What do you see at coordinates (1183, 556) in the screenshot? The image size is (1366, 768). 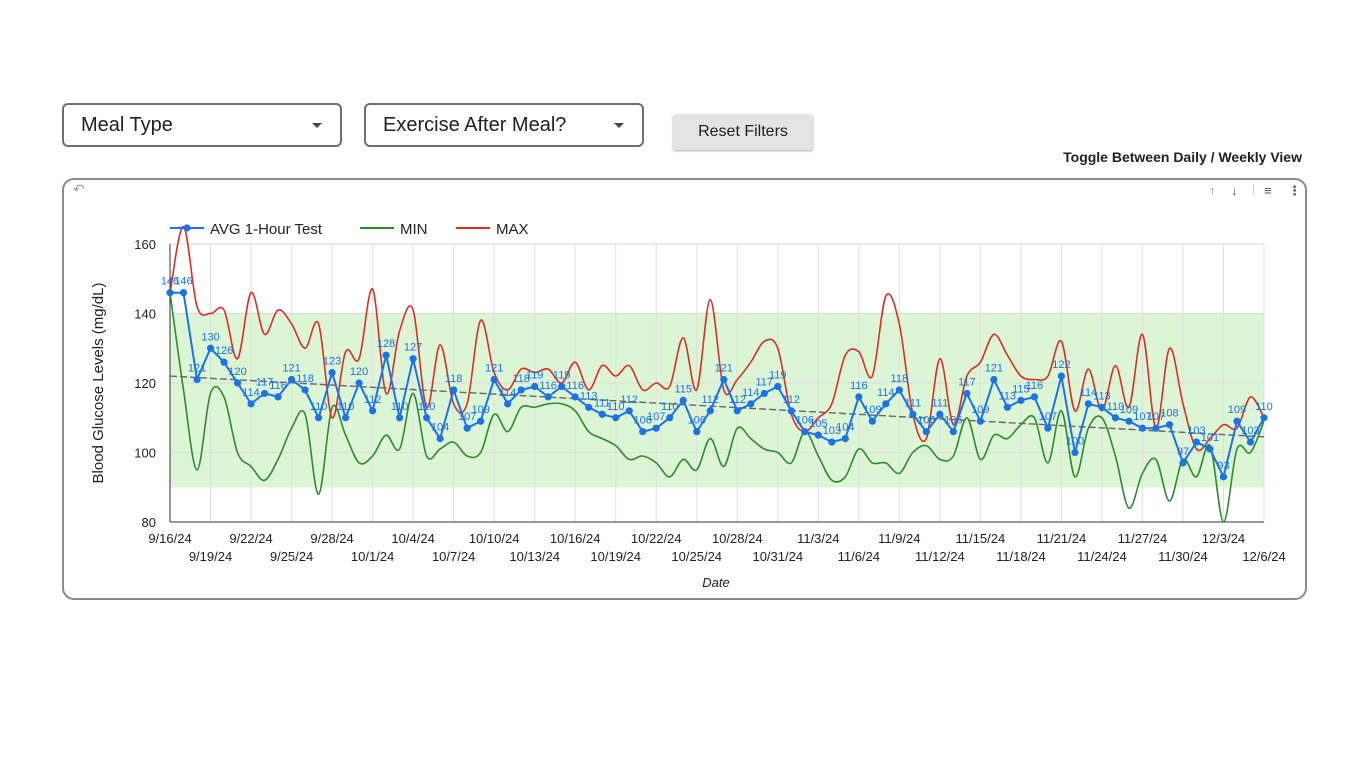 I see `x-tick-label: 11/30/24` at bounding box center [1183, 556].